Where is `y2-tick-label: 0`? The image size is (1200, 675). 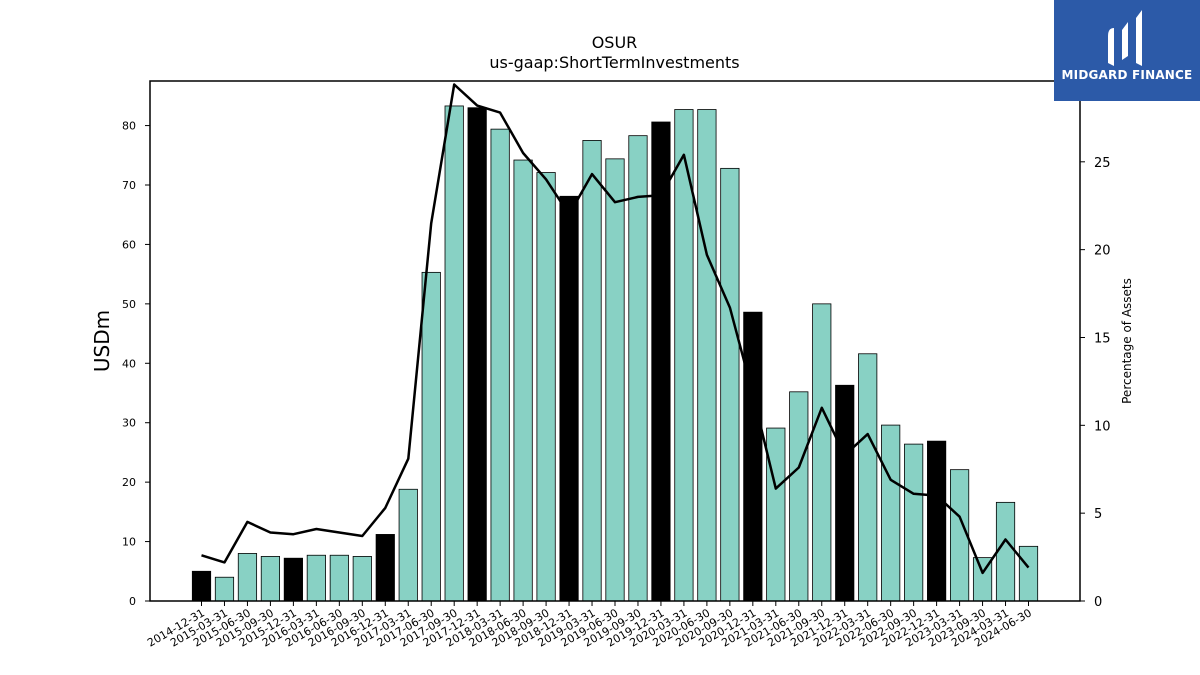 y2-tick-label: 0 is located at coordinates (1098, 602).